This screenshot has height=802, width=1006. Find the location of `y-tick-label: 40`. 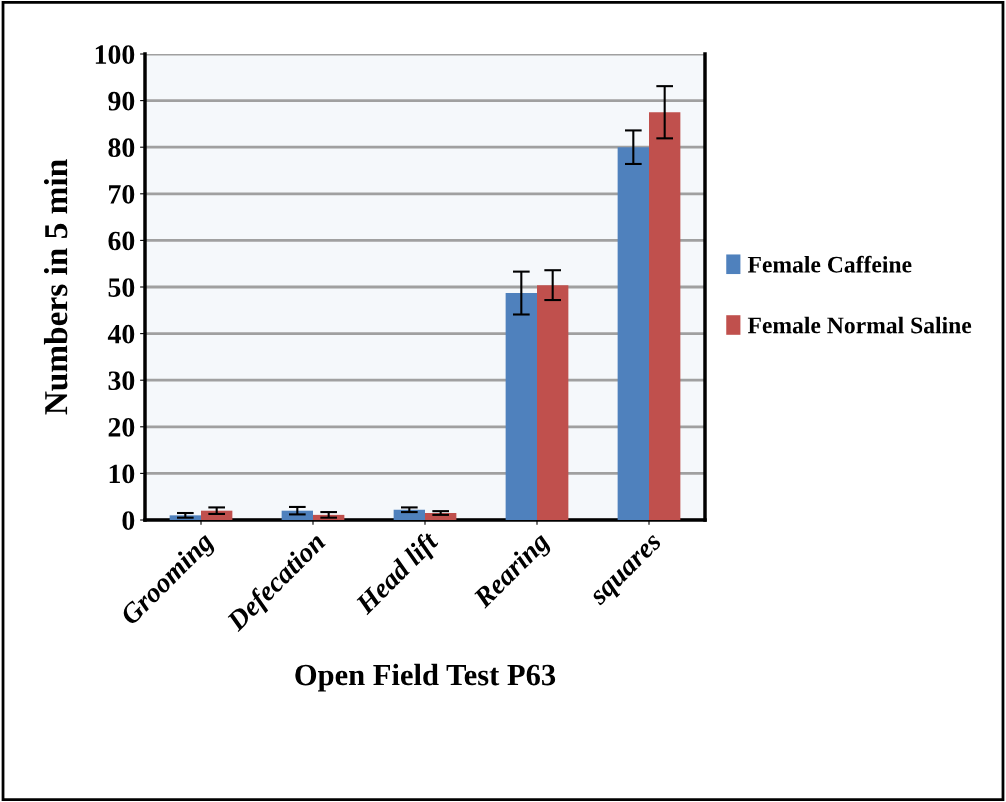

y-tick-label: 40 is located at coordinates (121, 334).